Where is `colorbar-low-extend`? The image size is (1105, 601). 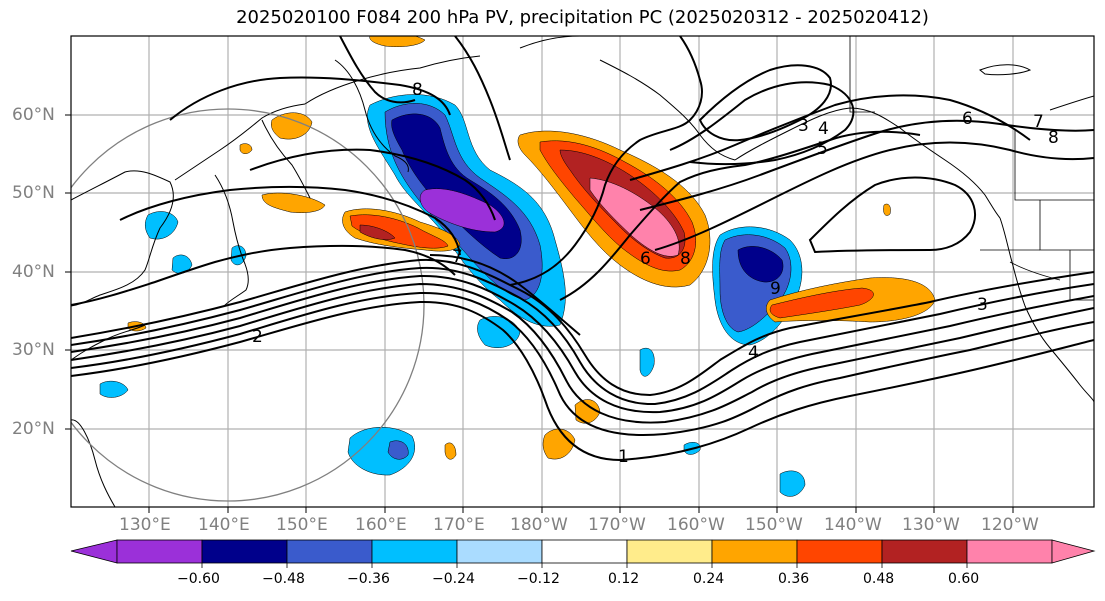
colorbar-low-extend is located at coordinates (94, 551).